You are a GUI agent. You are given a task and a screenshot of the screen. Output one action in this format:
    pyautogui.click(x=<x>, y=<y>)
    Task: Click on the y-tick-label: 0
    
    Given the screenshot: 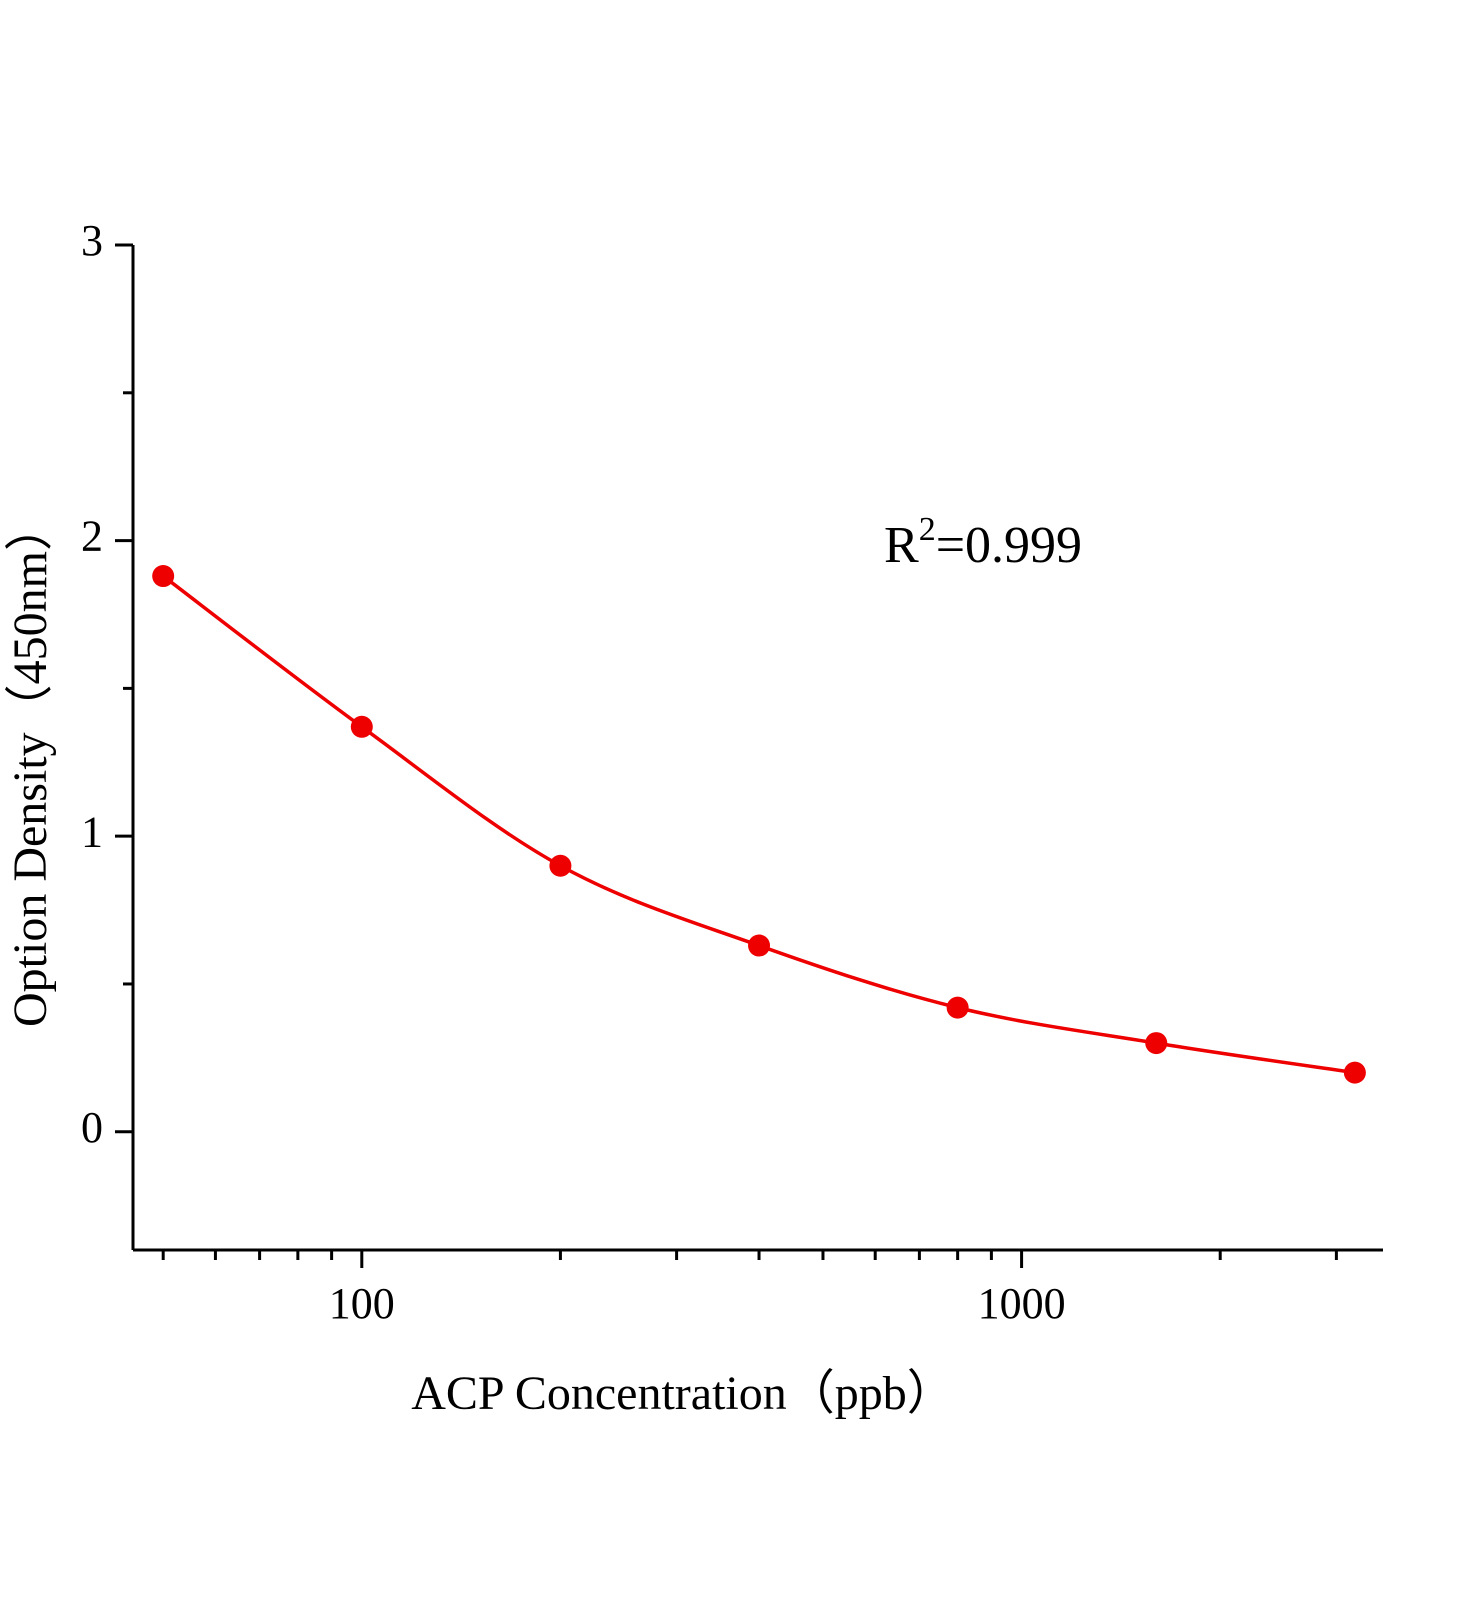 What is the action you would take?
    pyautogui.click(x=92, y=1127)
    